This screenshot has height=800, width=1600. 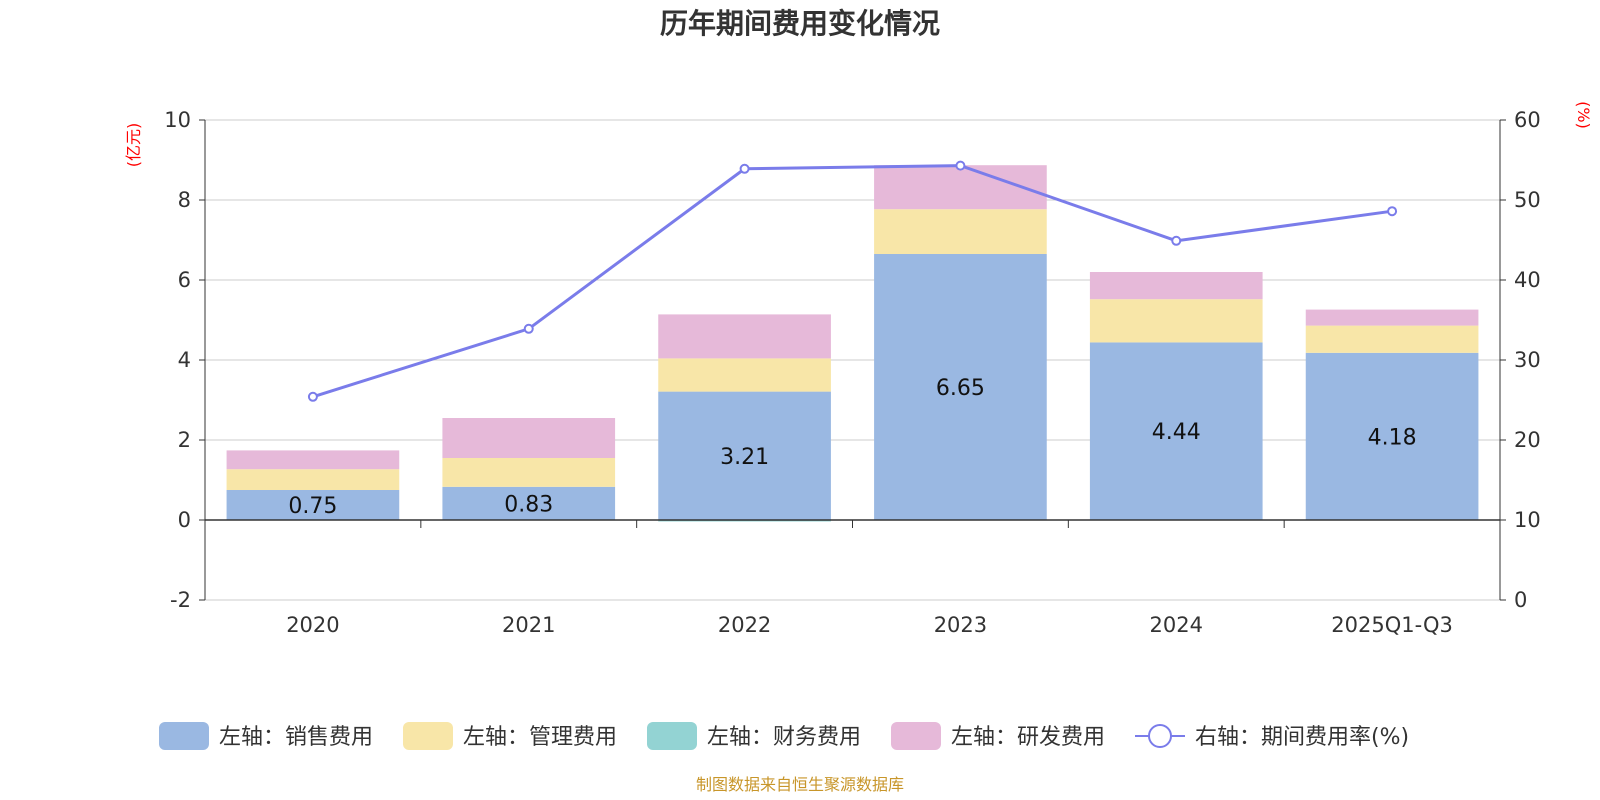 I want to click on legend-label: 左轴：财务费用, so click(x=784, y=737).